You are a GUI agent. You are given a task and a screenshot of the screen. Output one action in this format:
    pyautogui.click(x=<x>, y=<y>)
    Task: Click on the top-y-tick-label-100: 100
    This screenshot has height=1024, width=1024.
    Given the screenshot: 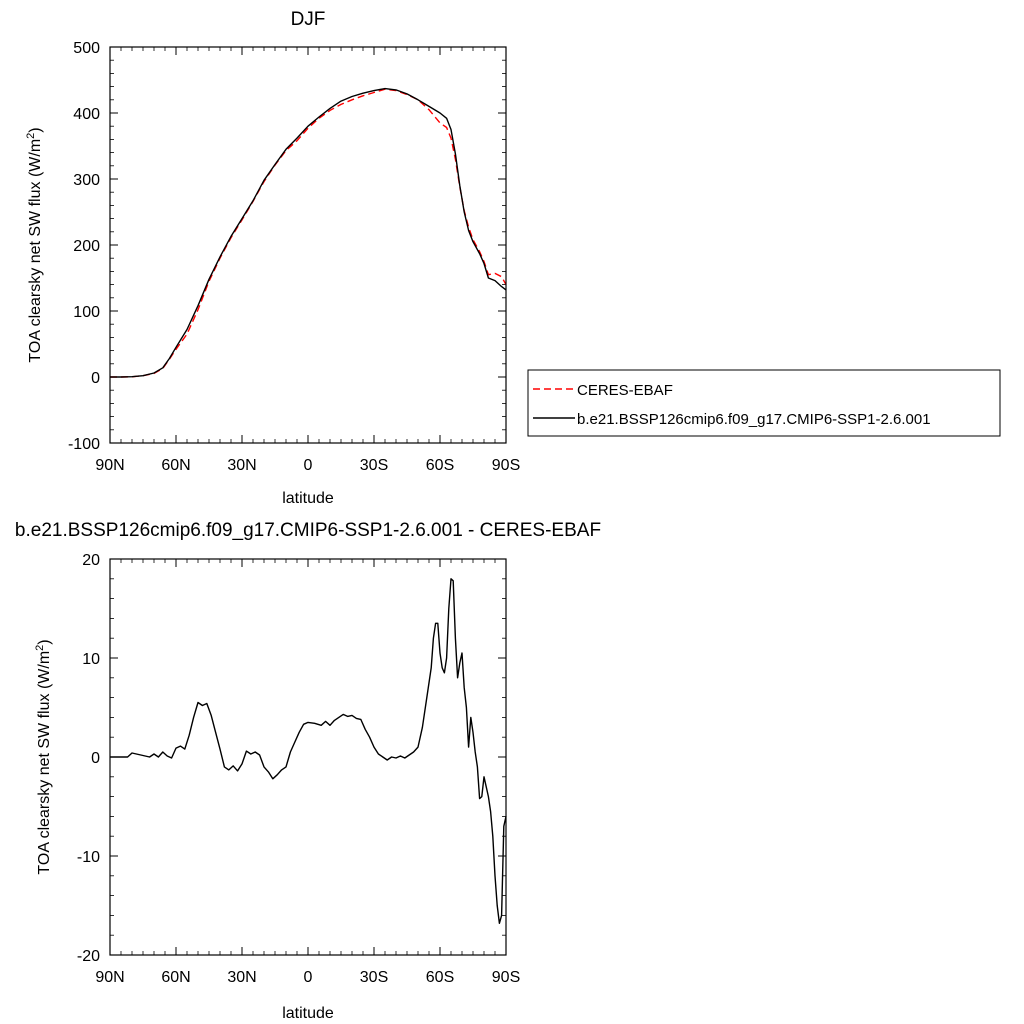 What is the action you would take?
    pyautogui.click(x=86, y=312)
    